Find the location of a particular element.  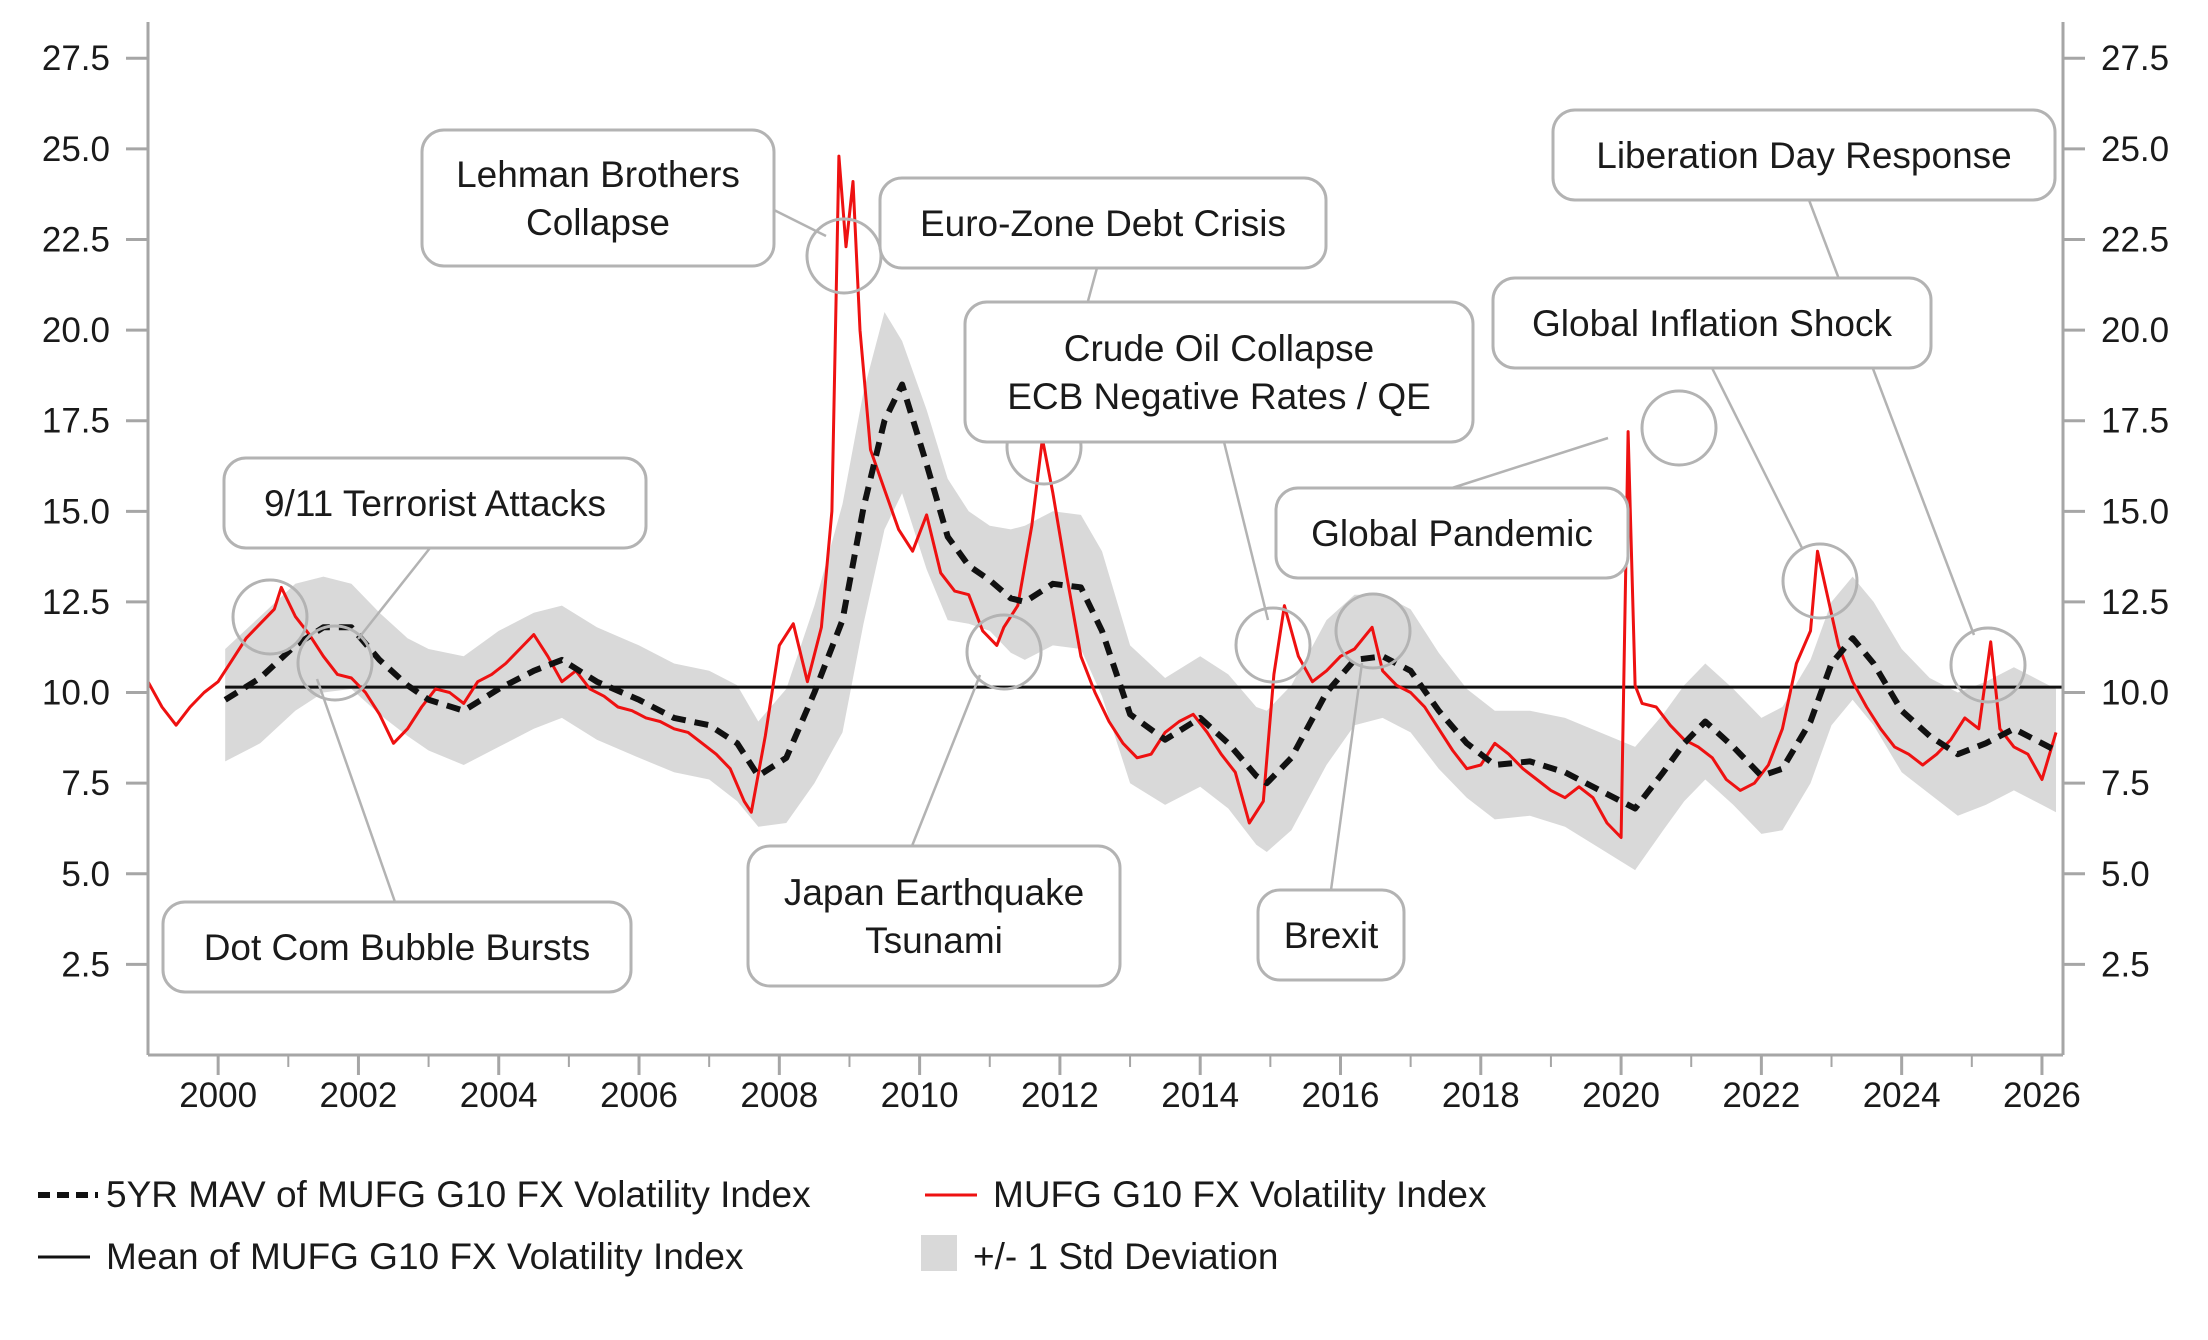

callout-text: Euro-Zone Debt Crisis is located at coordinates (1103, 223).